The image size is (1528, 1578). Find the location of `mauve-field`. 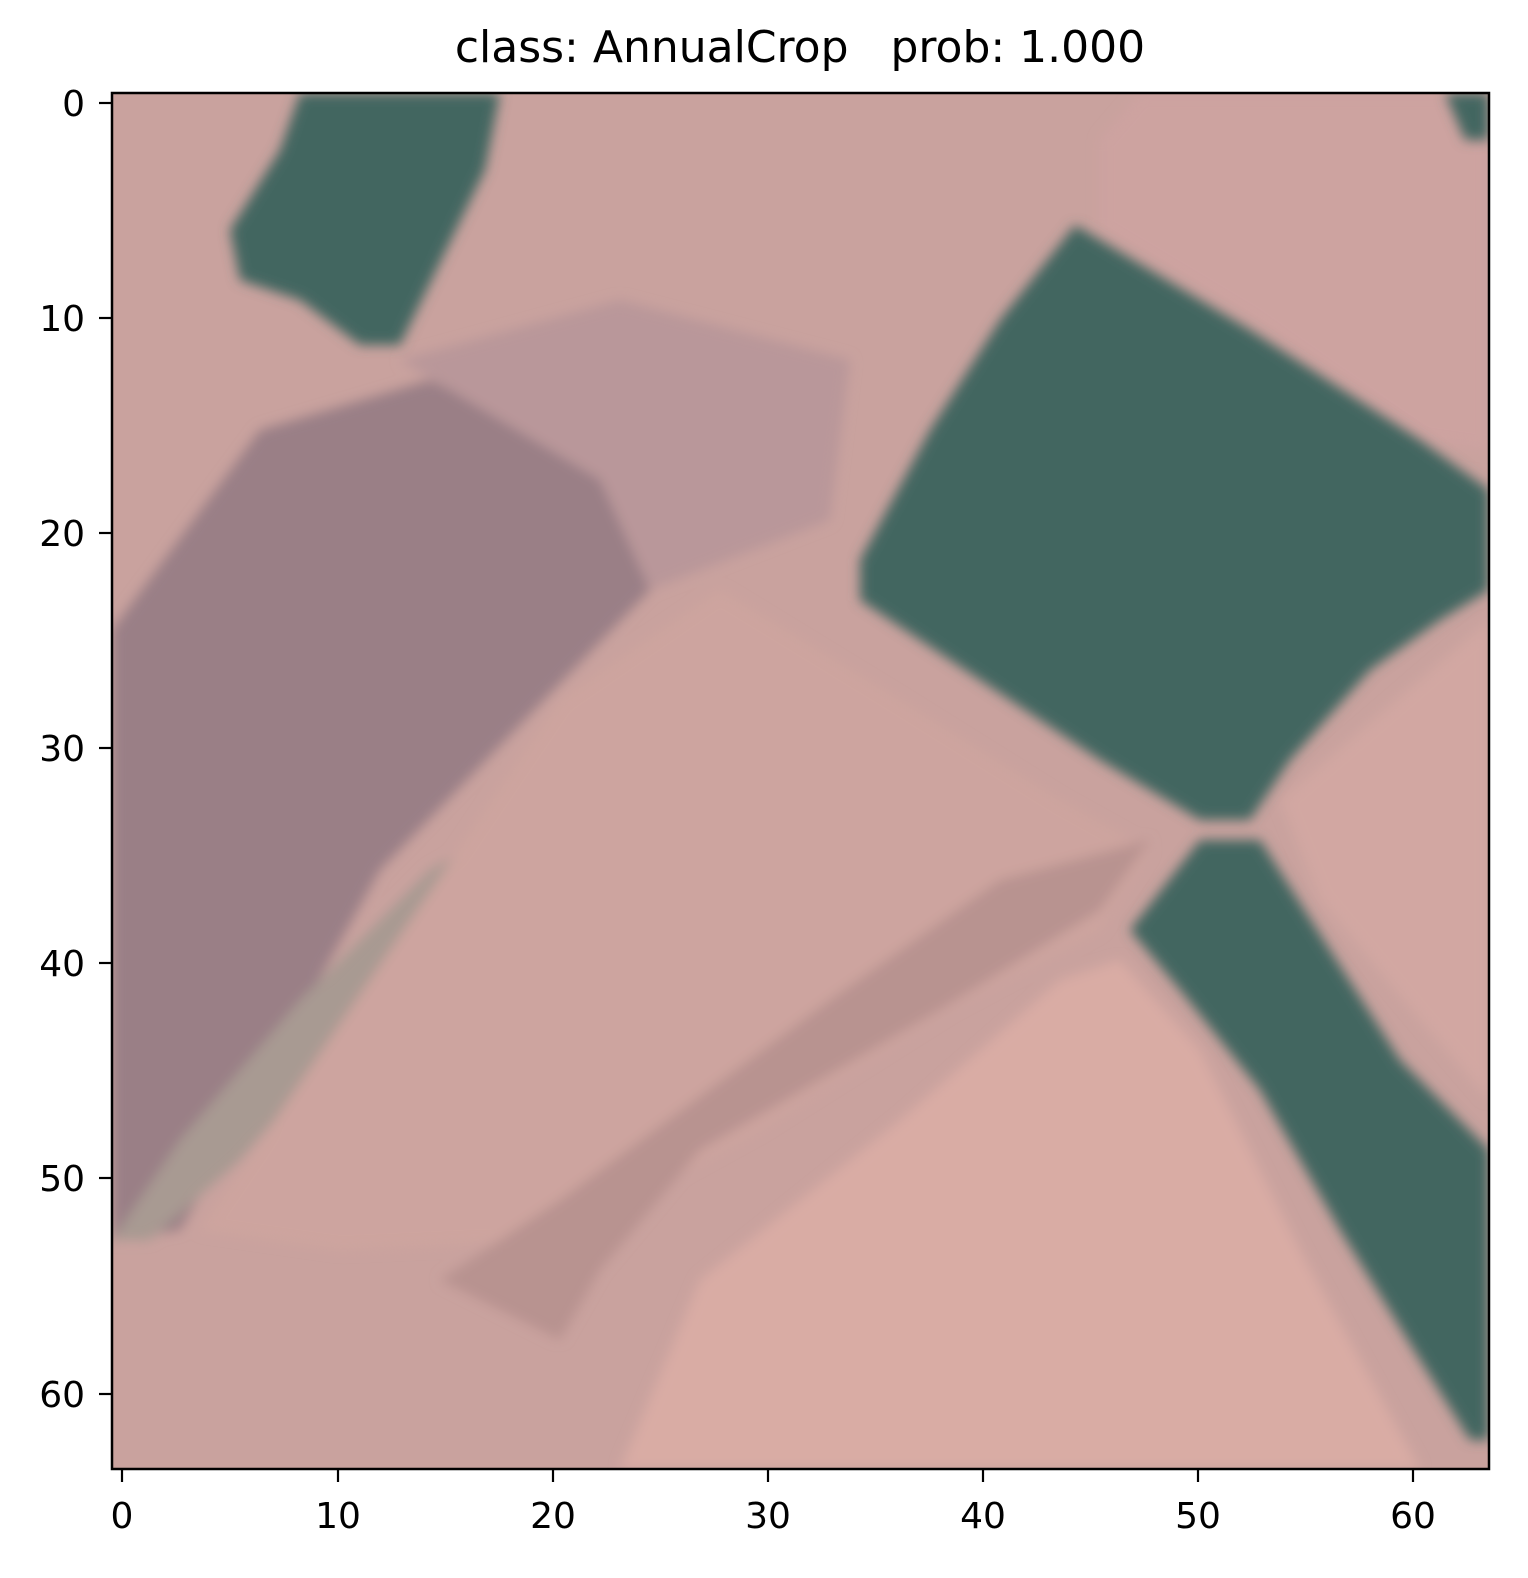

mauve-field is located at coordinates (625, 445).